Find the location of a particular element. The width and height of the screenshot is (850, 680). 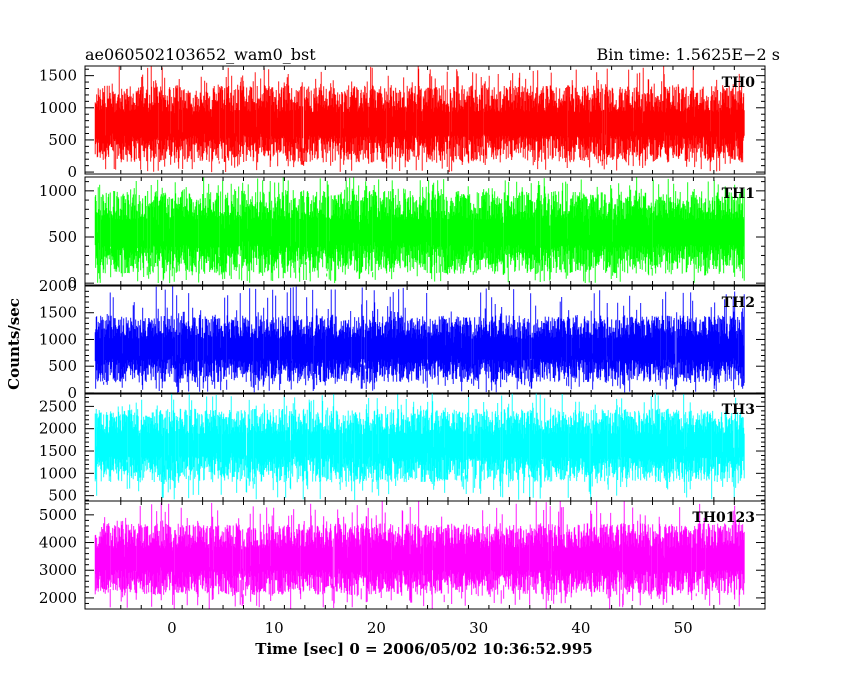

x-tick-label: 20 is located at coordinates (376, 628).